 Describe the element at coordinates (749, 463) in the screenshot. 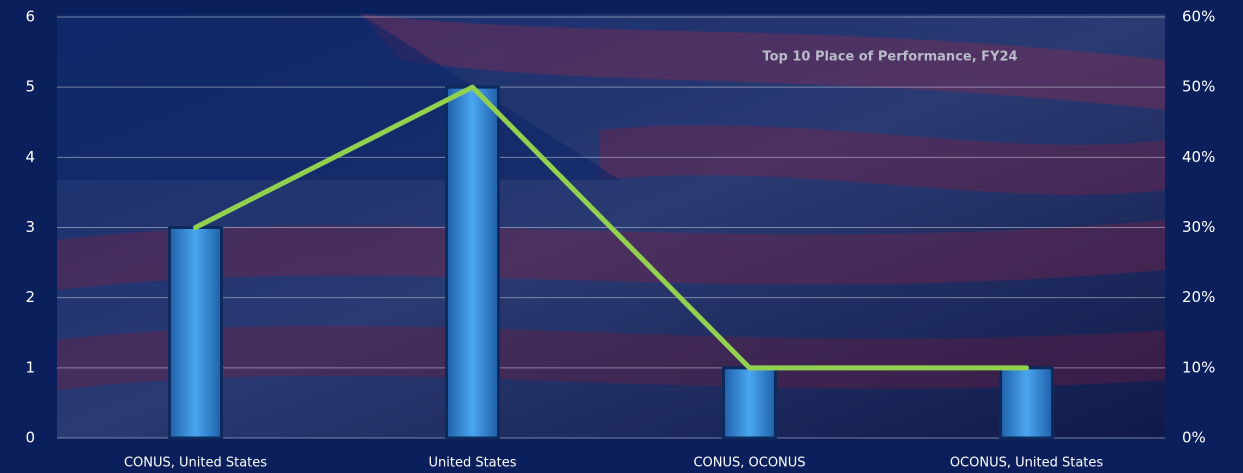

I see `x-tick-label: CONUS, OCONUS` at that location.